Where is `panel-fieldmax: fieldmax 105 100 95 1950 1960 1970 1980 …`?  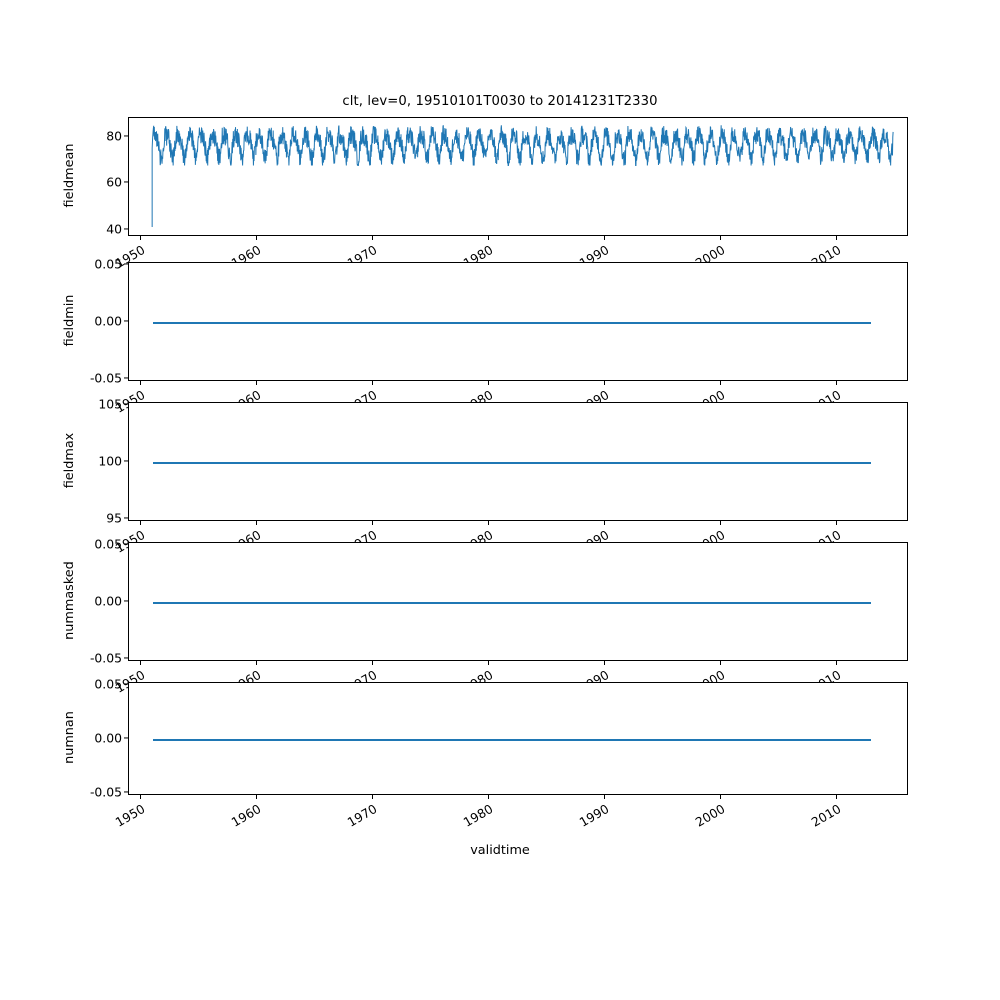
panel-fieldmax: fieldmax 105 100 95 1950 1960 1970 1980 … is located at coordinates (485, 476).